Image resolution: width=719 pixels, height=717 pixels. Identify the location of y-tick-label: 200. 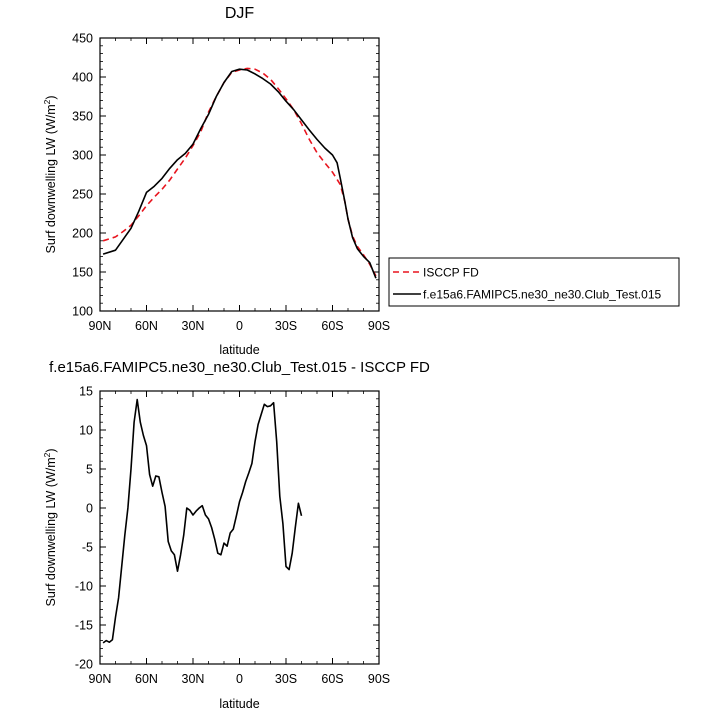
(82, 234).